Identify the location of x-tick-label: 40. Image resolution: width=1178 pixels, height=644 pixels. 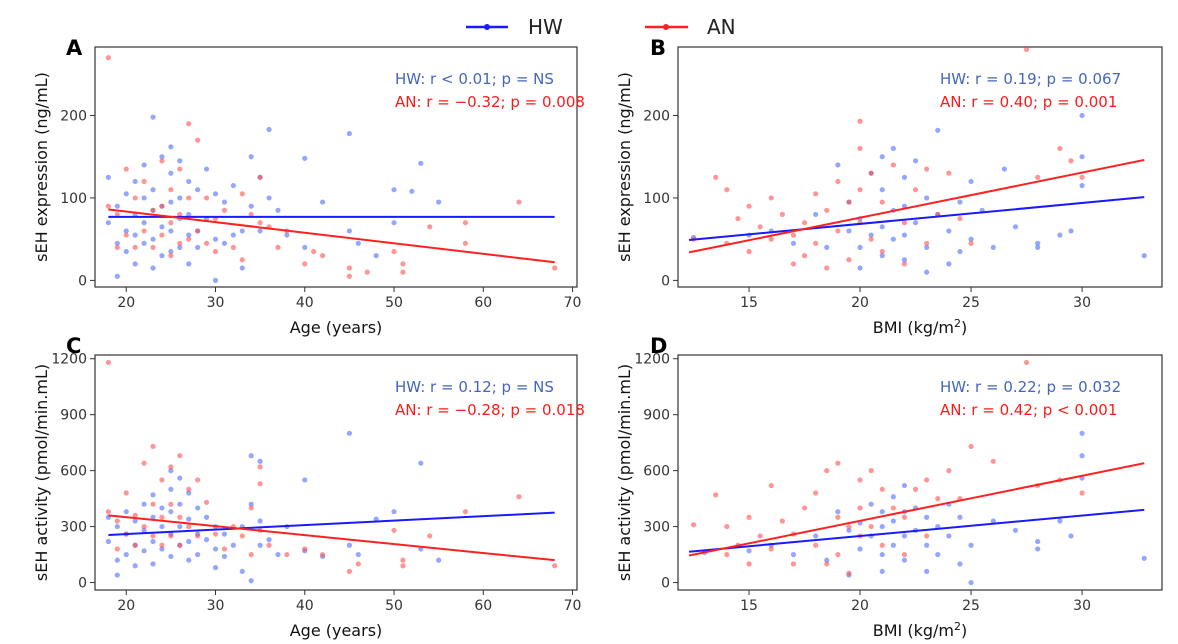
(305, 303).